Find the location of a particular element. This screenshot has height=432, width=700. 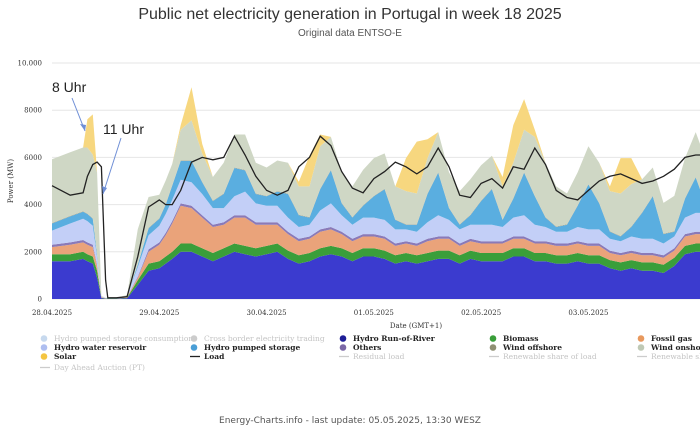

legend-item-residual-load: Residual load is located at coordinates (372, 356).